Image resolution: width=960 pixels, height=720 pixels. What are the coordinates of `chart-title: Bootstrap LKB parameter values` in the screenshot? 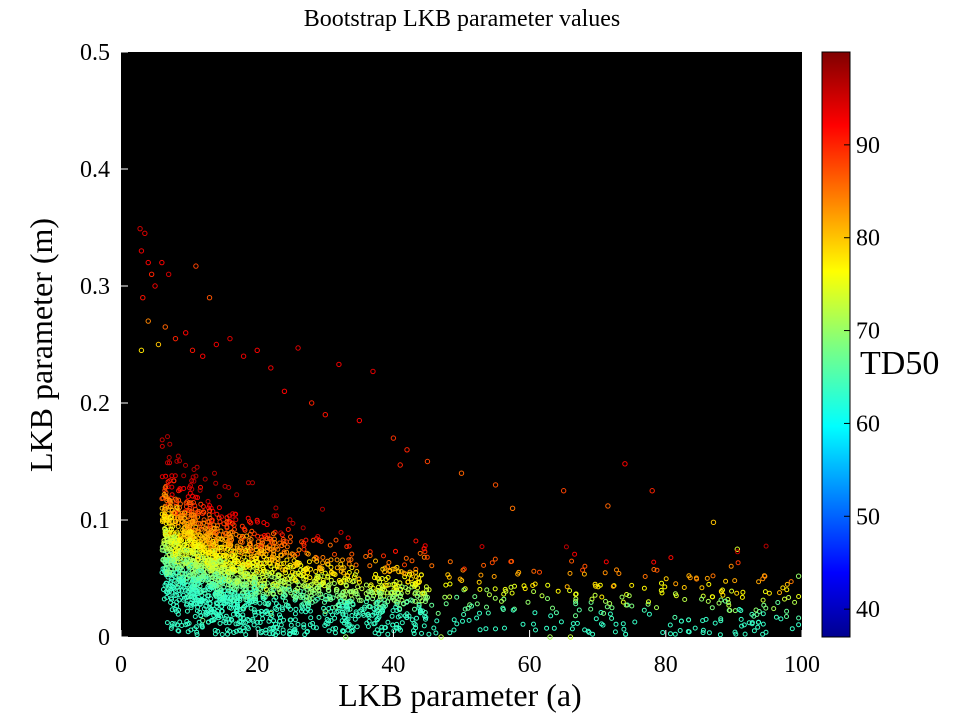 It's located at (462, 19).